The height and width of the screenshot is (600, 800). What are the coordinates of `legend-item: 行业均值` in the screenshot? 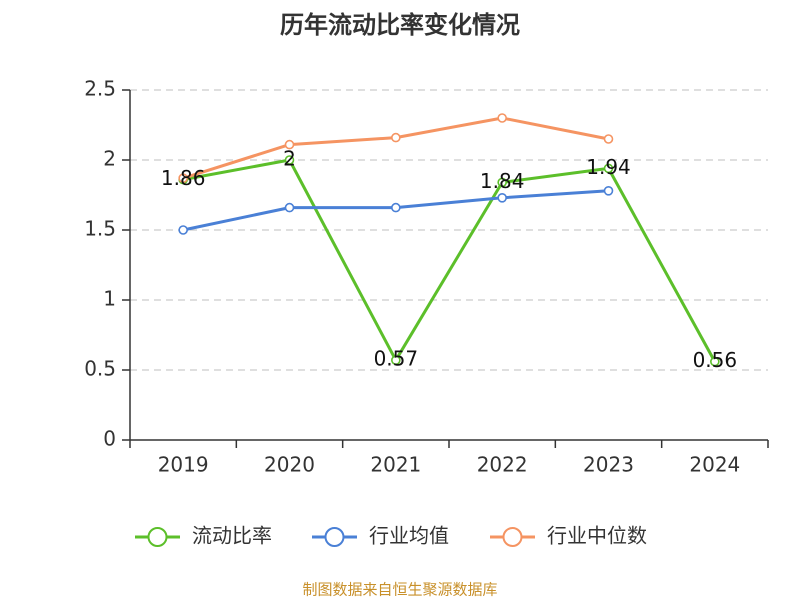 It's located at (380, 536).